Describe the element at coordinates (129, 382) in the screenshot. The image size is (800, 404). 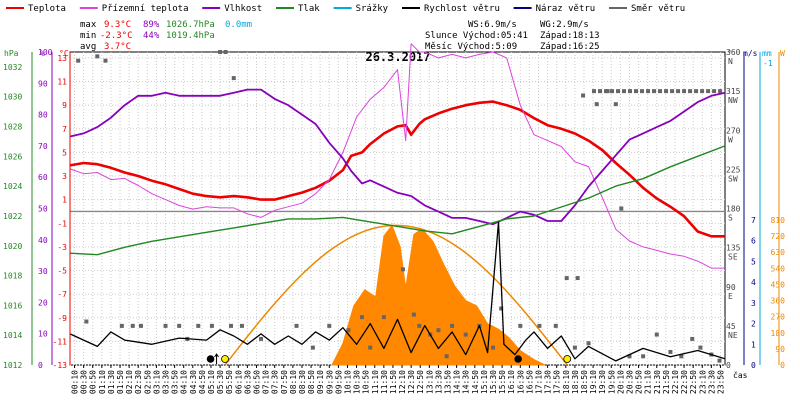
I see `x-tick-label: 02:10` at that location.